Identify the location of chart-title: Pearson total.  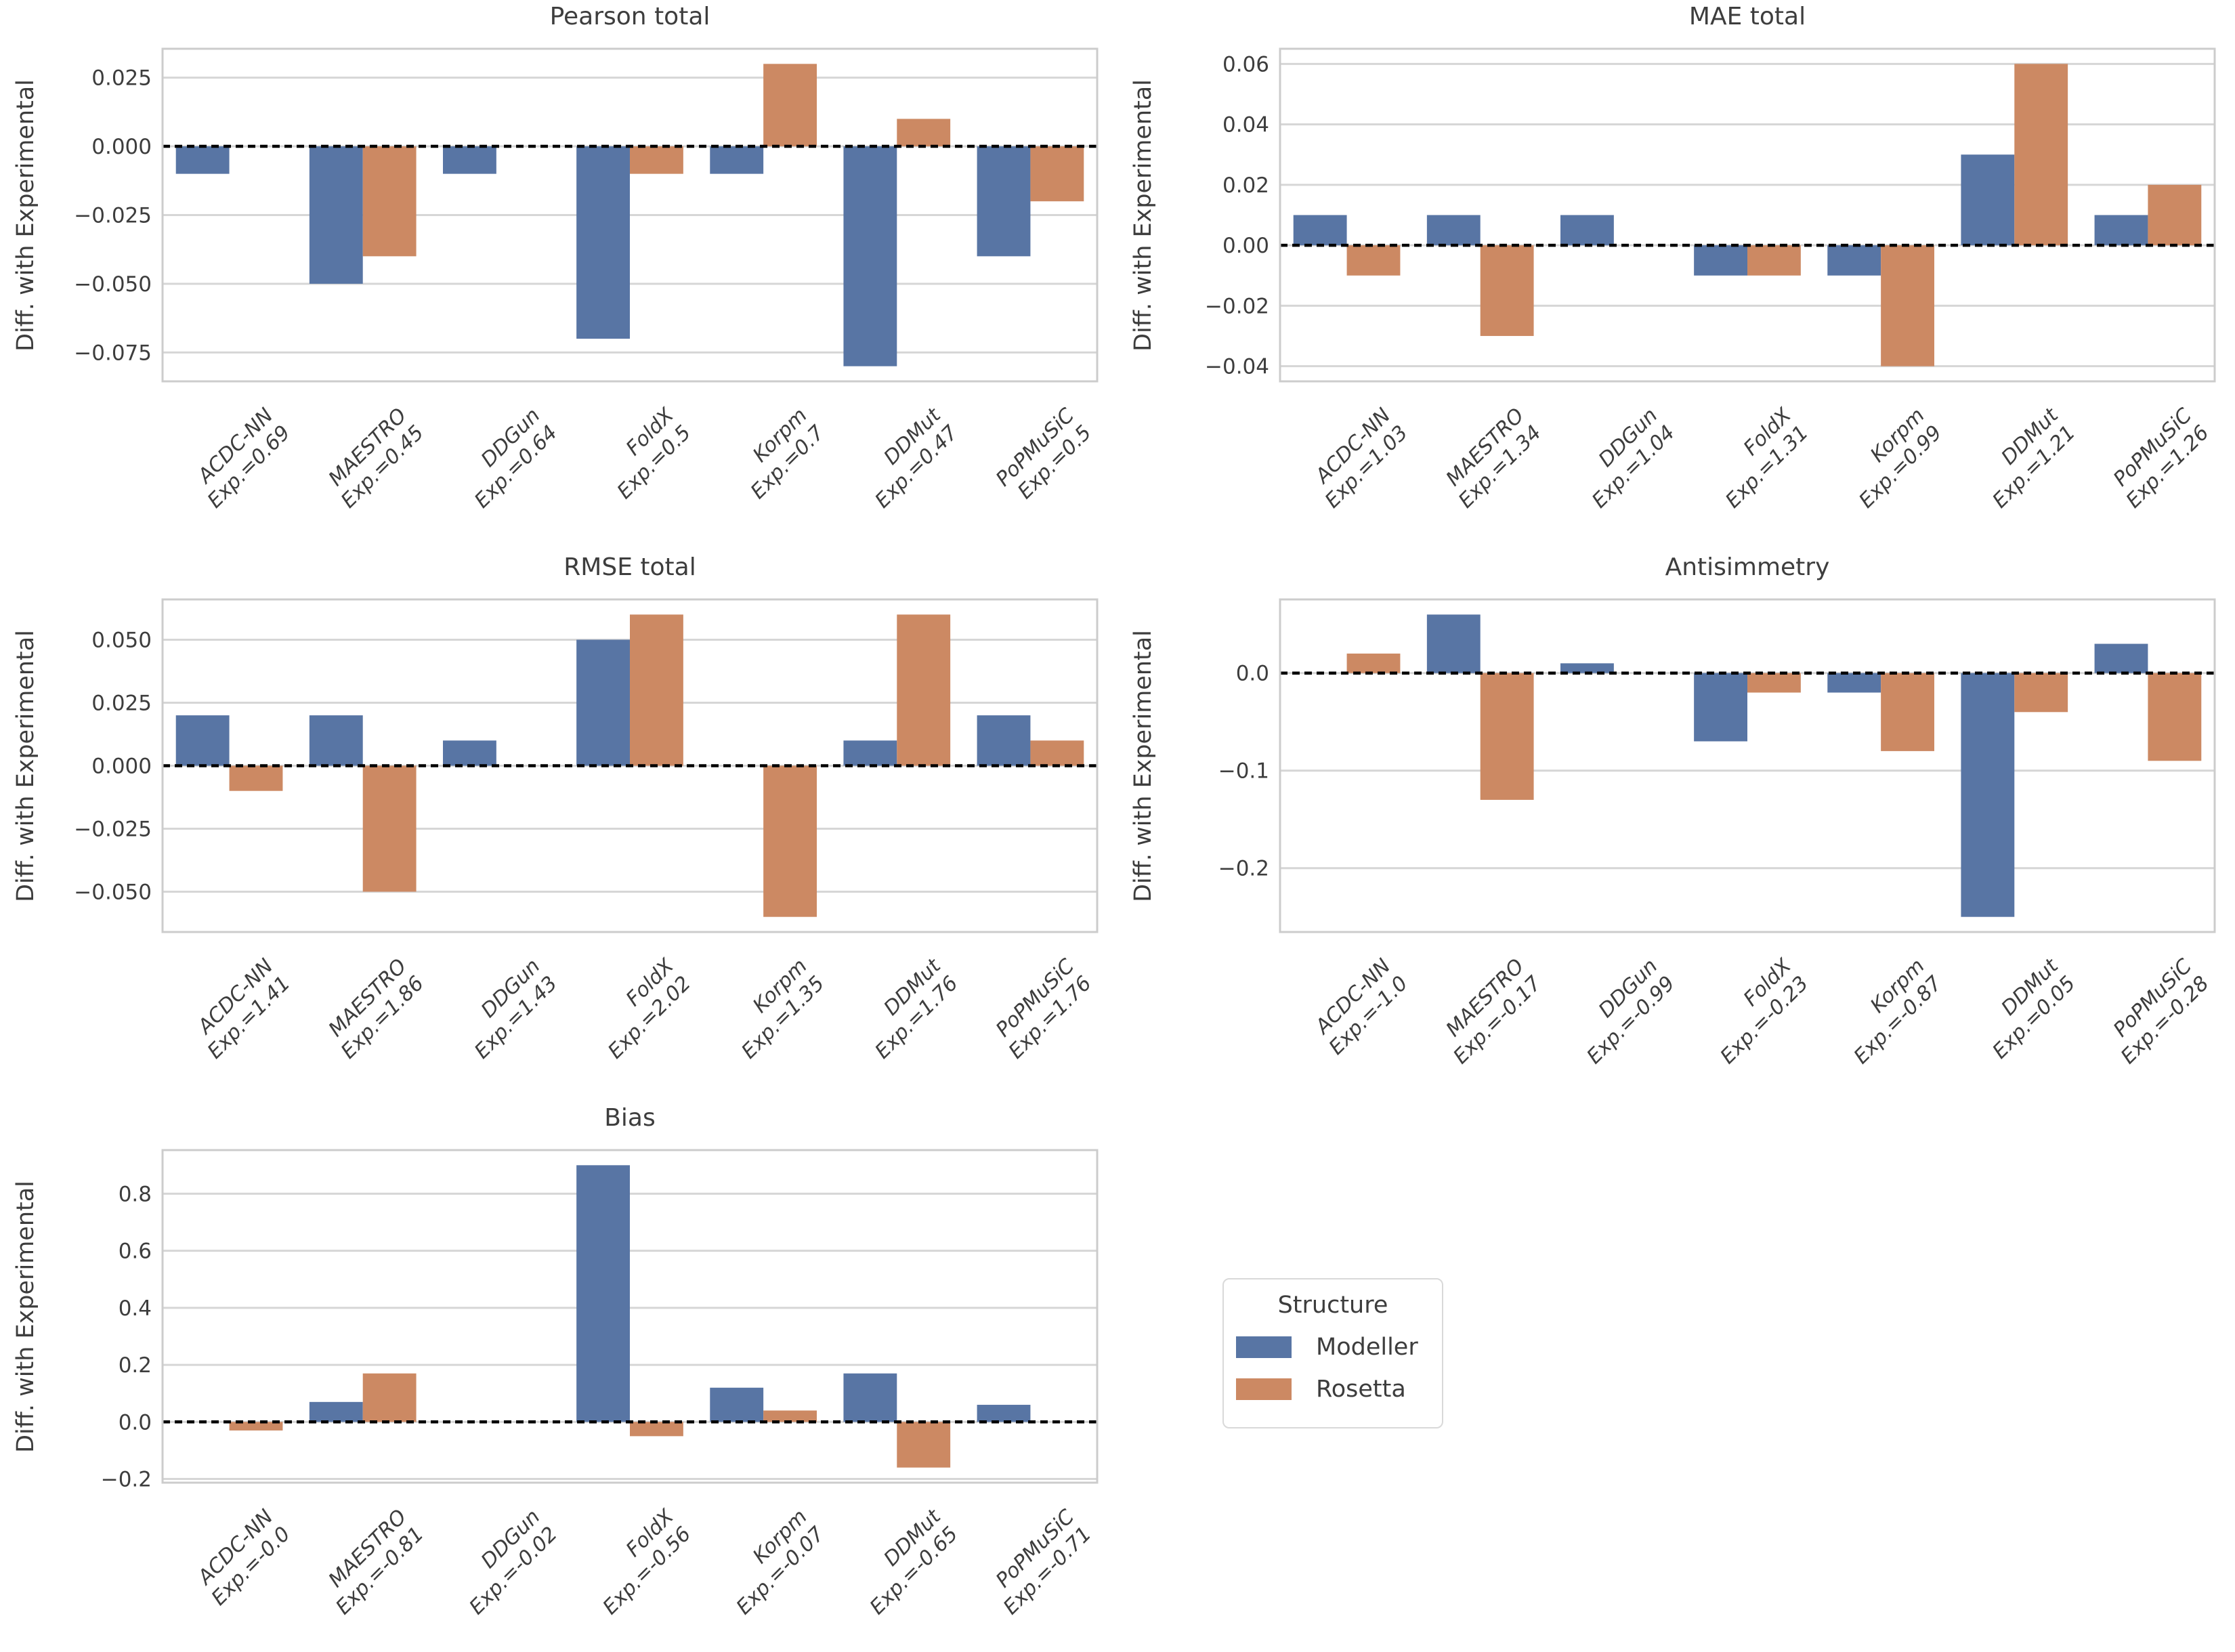
(629, 16).